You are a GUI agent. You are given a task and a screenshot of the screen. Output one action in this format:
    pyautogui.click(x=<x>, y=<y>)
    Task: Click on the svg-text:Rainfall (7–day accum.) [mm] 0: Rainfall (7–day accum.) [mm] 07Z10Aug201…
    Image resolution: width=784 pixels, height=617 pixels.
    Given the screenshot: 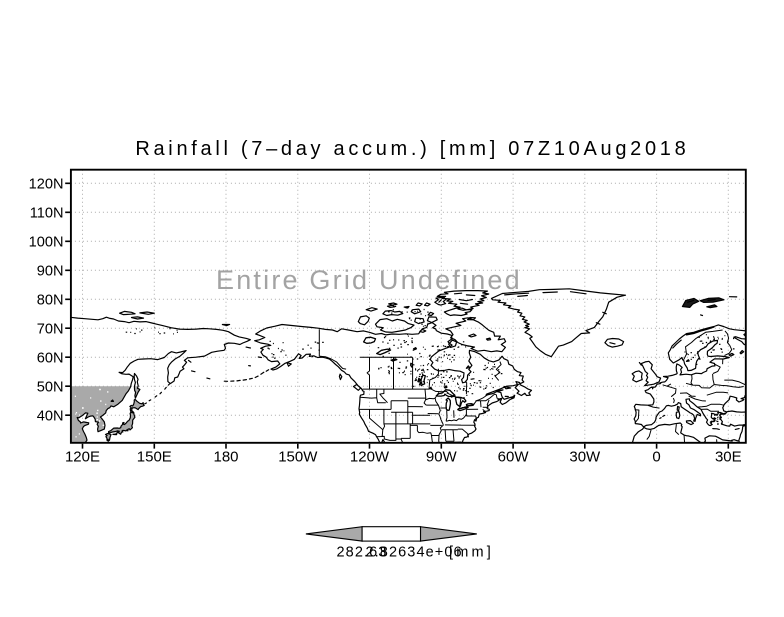 What is the action you would take?
    pyautogui.click(x=412, y=149)
    